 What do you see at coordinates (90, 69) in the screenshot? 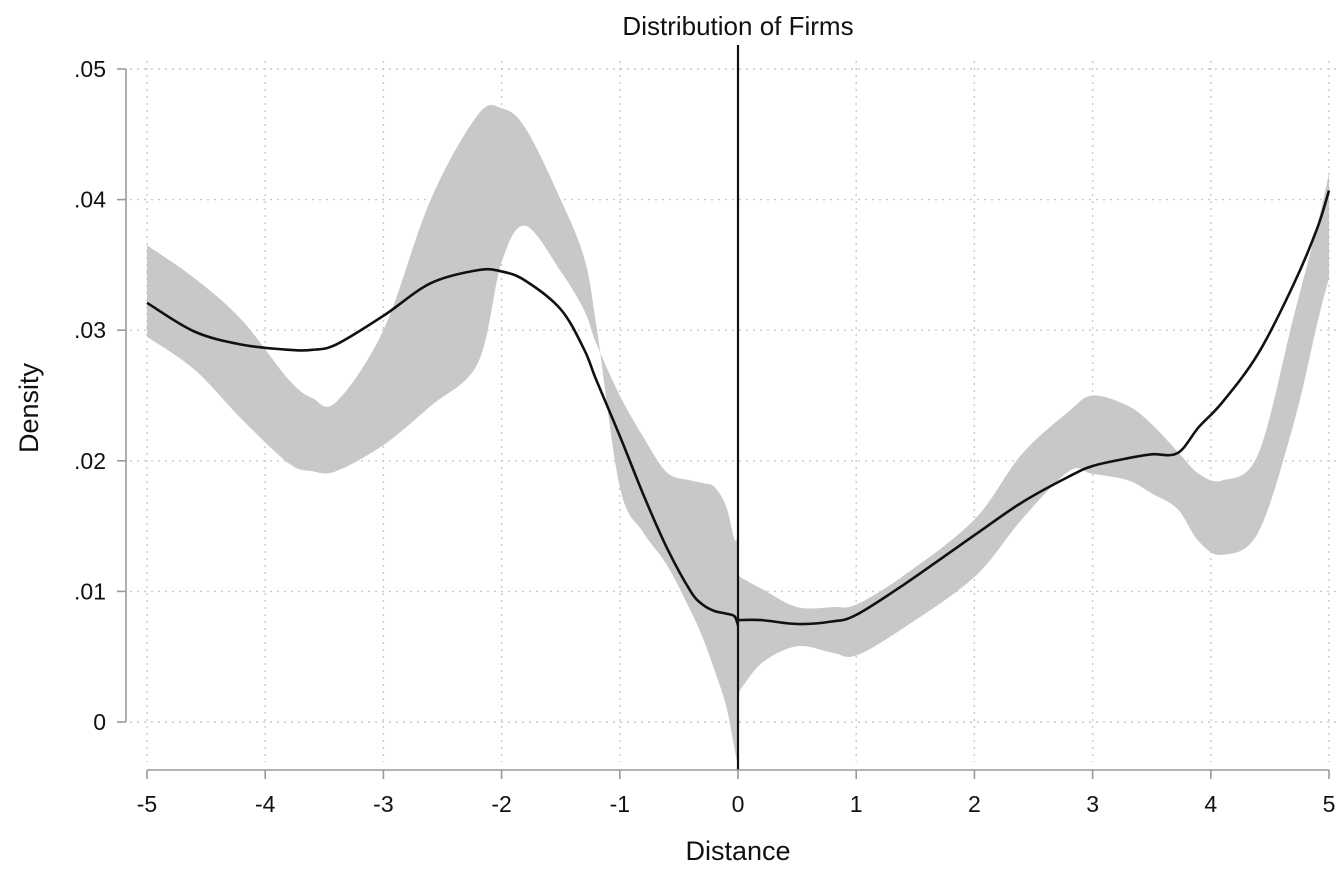
I see `y-tick-label-5: .05` at bounding box center [90, 69].